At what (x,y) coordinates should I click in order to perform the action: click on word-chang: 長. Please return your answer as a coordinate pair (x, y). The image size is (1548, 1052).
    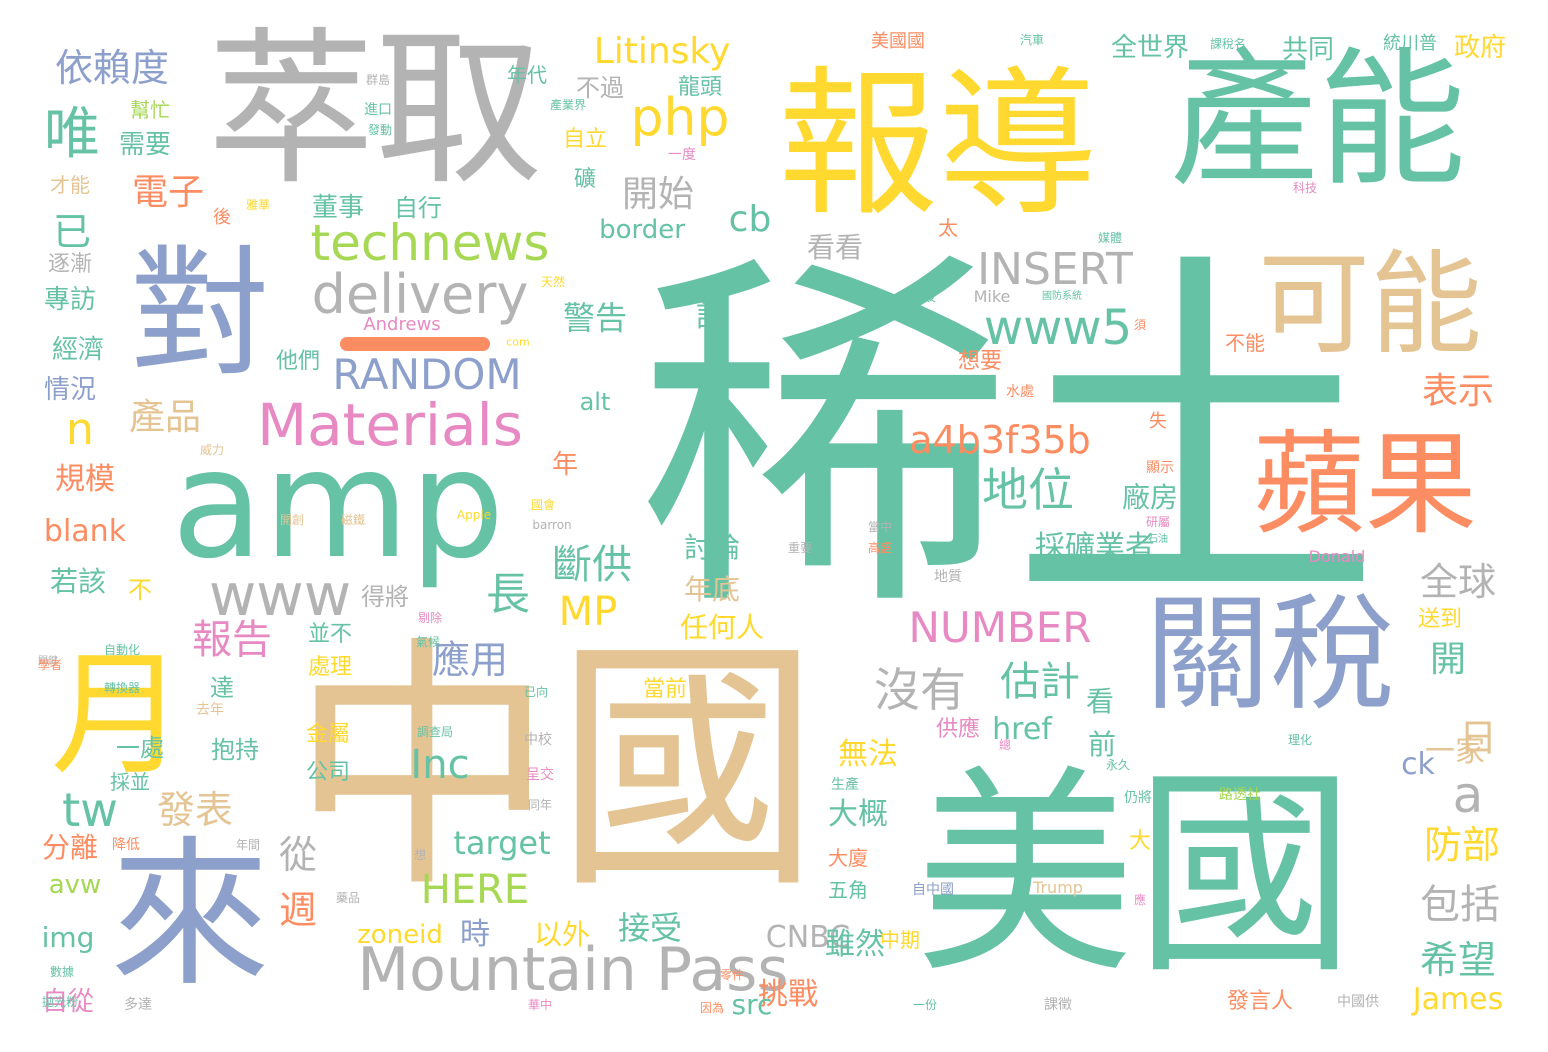
    Looking at the image, I should click on (508, 594).